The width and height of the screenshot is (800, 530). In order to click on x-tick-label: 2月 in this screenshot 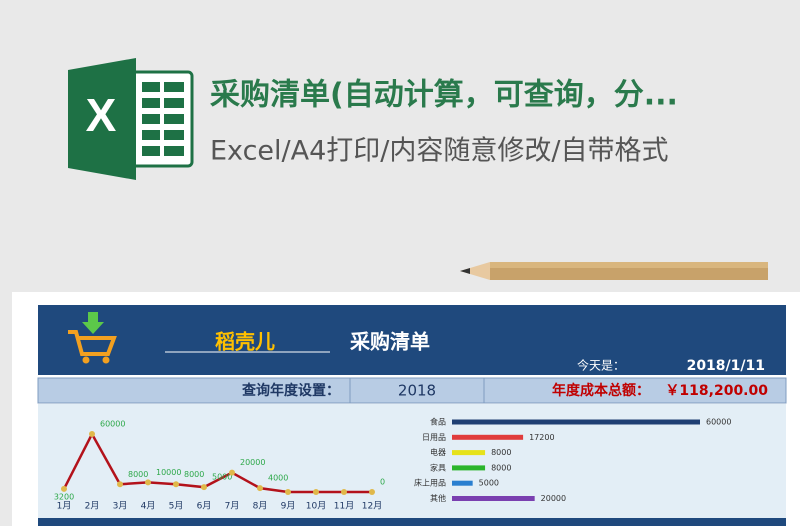, I will do `click(92, 506)`.